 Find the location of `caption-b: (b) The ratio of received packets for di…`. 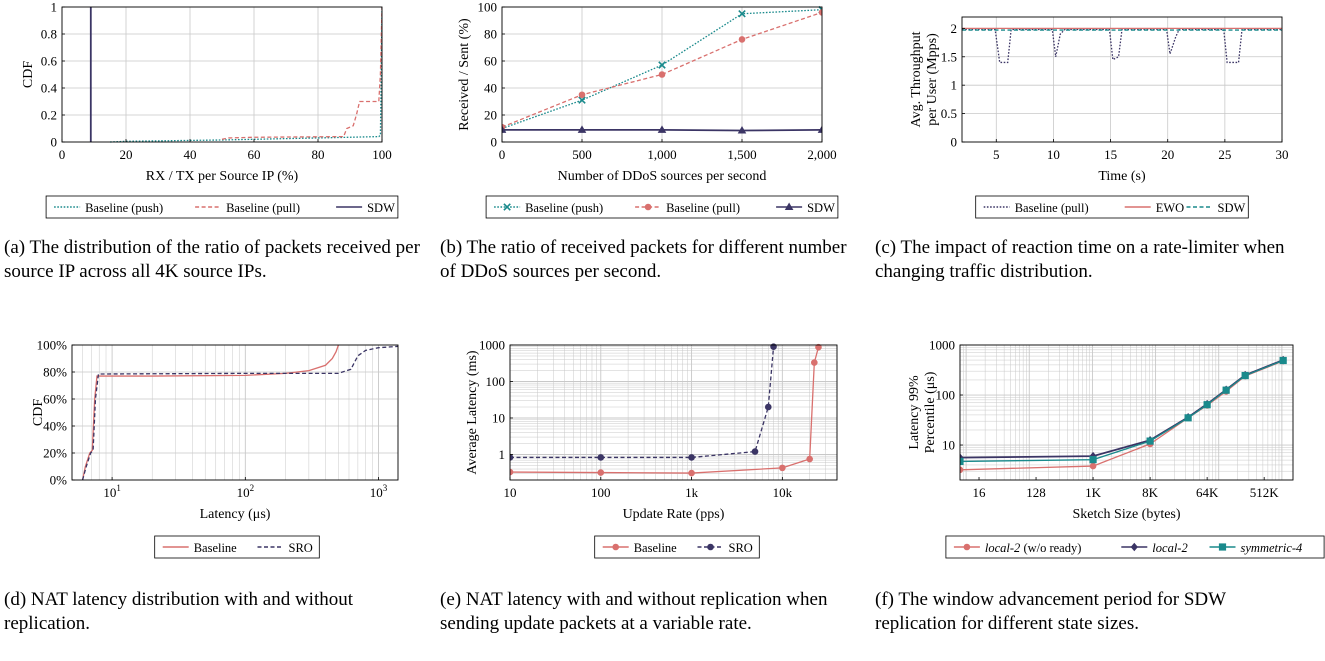

caption-b: (b) The ratio of received packets for di… is located at coordinates (643, 259).